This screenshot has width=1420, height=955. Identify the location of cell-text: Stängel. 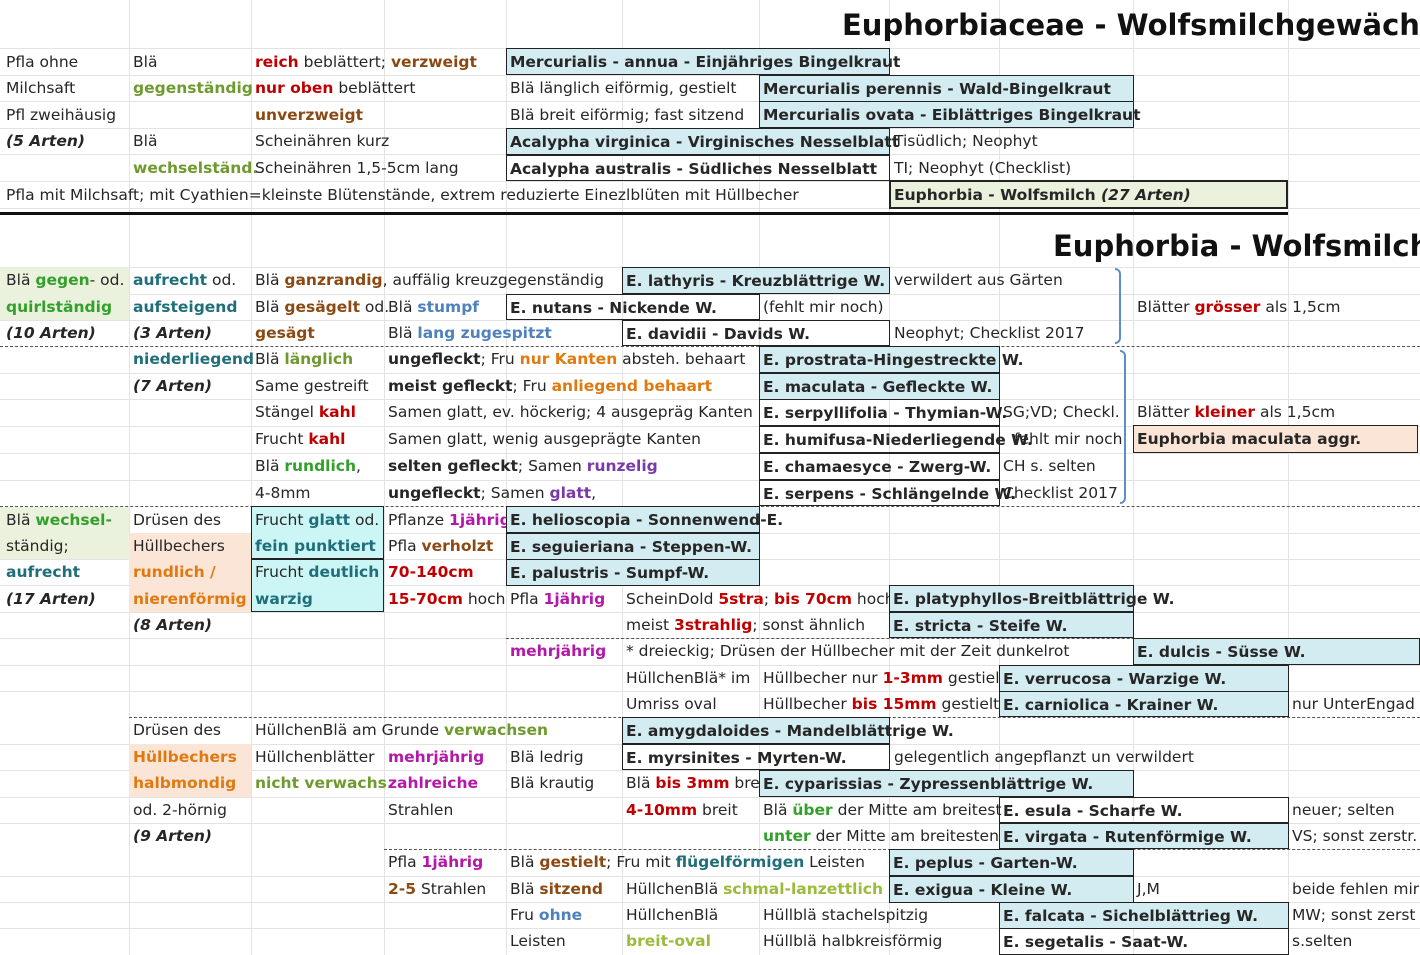
(287, 412).